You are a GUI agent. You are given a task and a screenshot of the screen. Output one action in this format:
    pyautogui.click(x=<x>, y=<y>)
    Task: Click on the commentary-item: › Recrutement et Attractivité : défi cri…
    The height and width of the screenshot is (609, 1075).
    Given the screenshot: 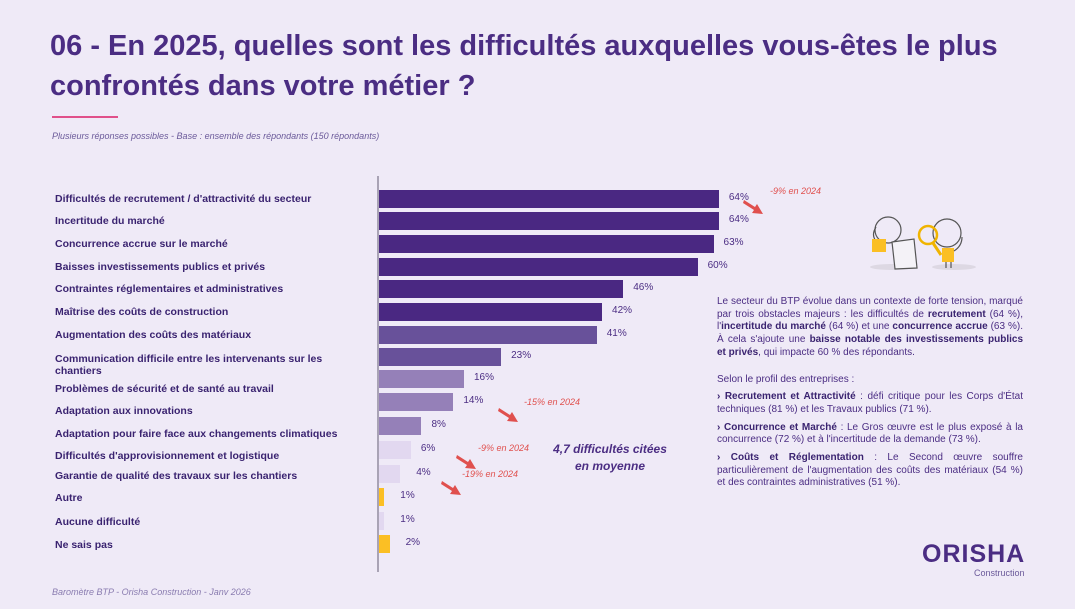 What is the action you would take?
    pyautogui.click(x=870, y=403)
    